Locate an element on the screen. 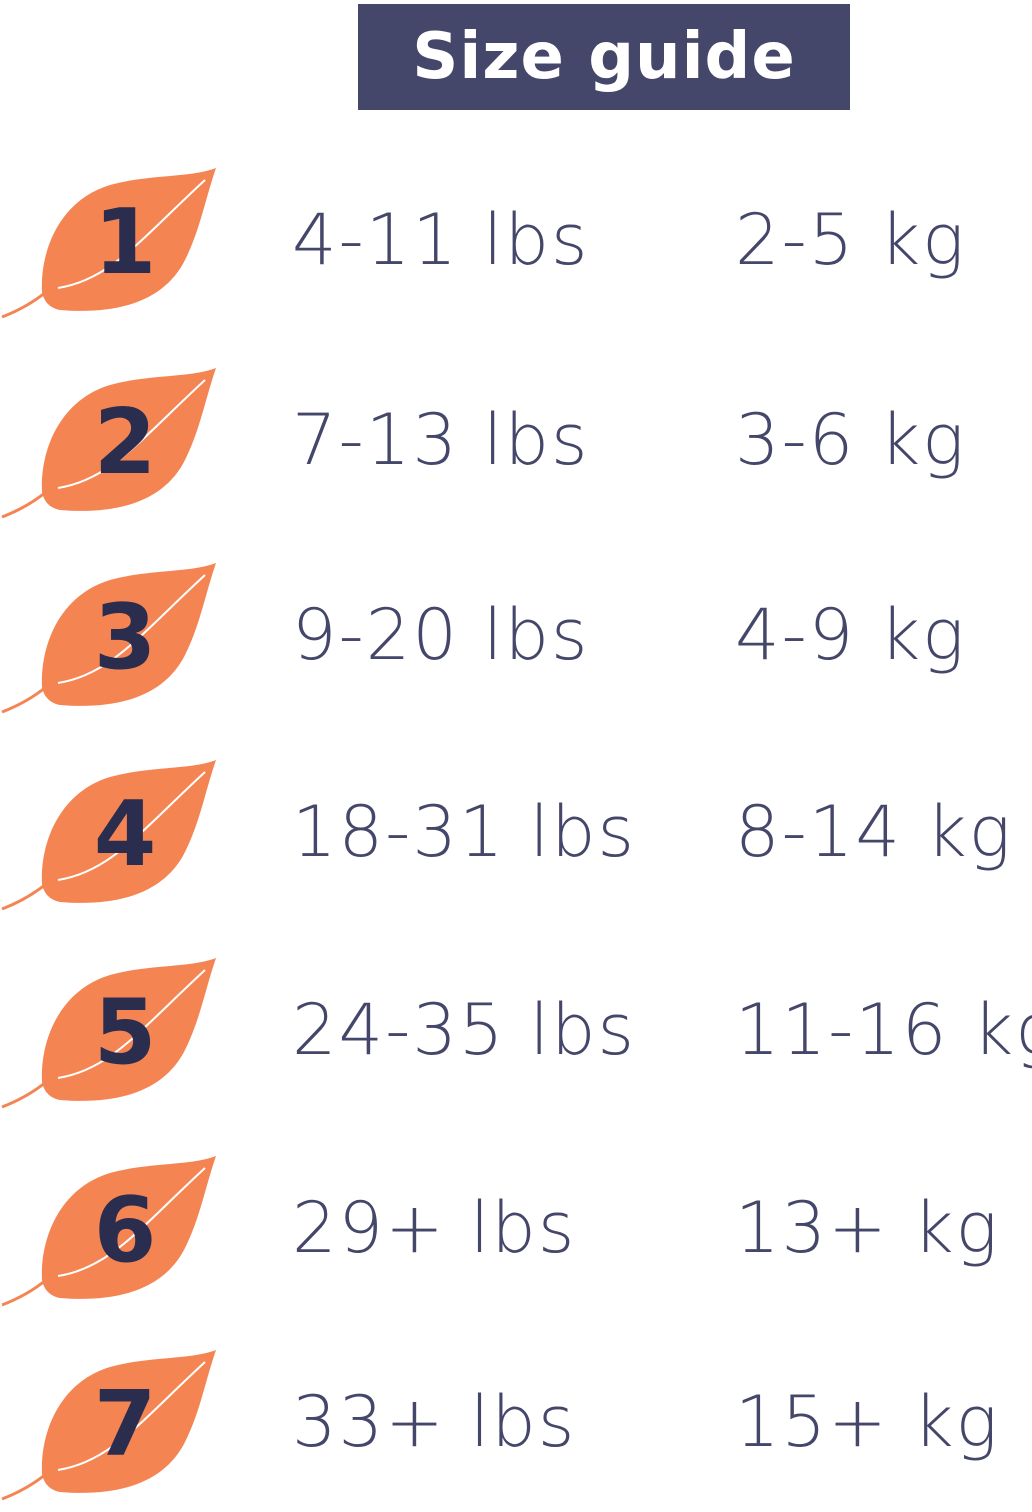 This screenshot has height=1512, width=1032. weight-kg: 2-5 kg is located at coordinates (851, 240).